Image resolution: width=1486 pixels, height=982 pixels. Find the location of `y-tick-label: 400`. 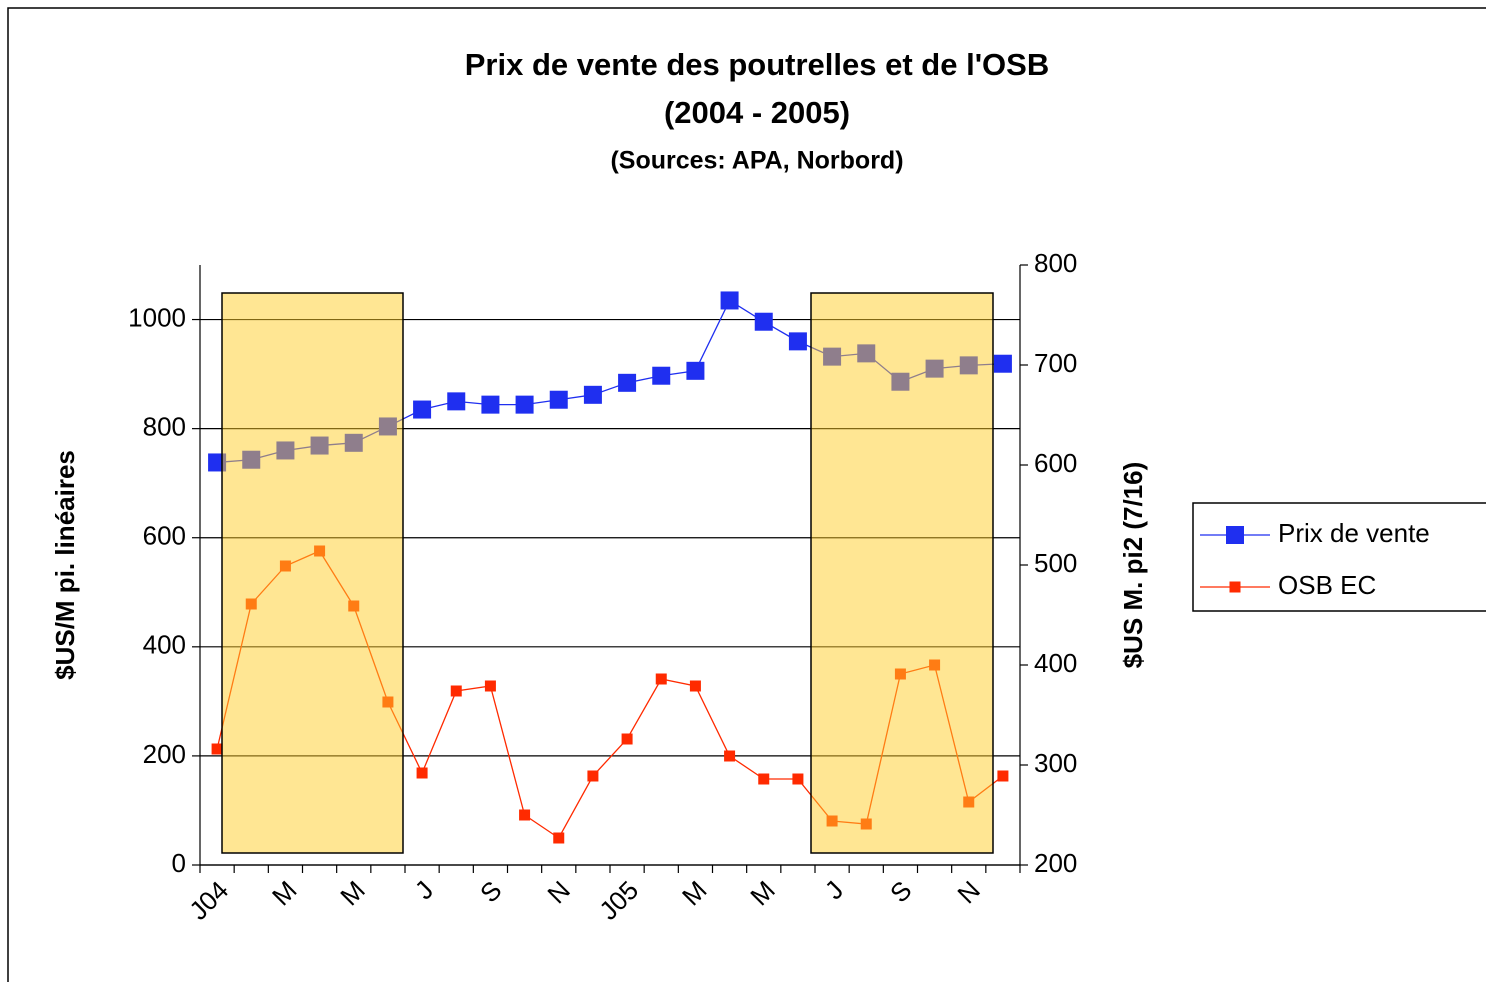

y-tick-label: 400 is located at coordinates (164, 645).